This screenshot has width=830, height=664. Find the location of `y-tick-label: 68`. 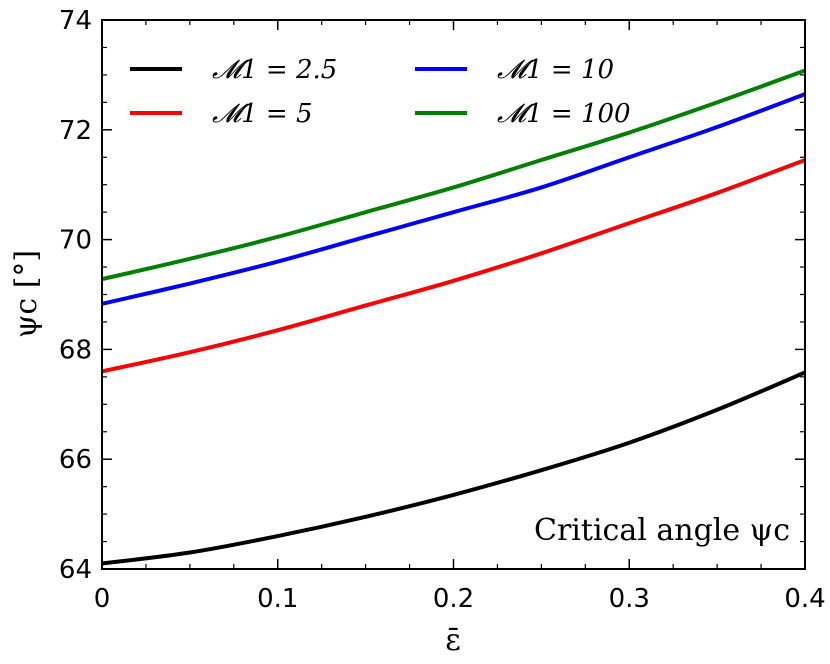

y-tick-label: 68 is located at coordinates (75, 350).